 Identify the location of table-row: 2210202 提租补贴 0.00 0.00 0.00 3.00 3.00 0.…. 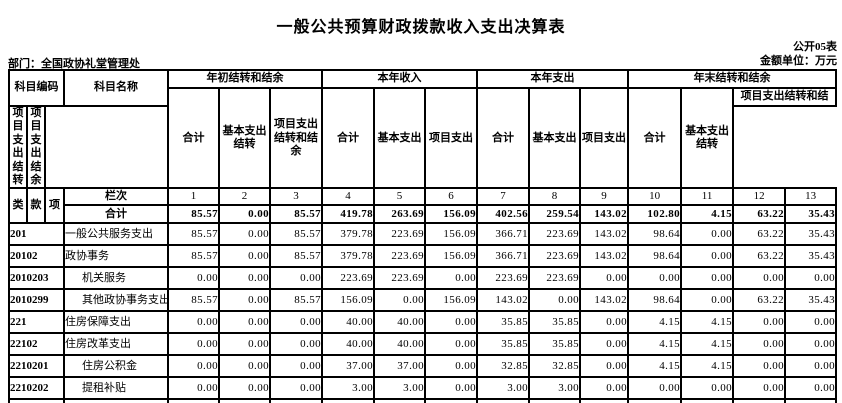
(422, 388).